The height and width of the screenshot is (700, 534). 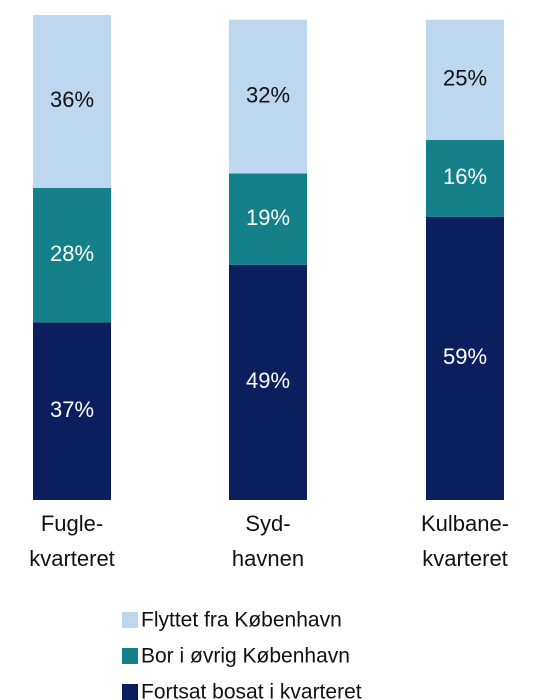 I want to click on x-tick-label: Fugle-kvarteret, so click(x=72, y=541).